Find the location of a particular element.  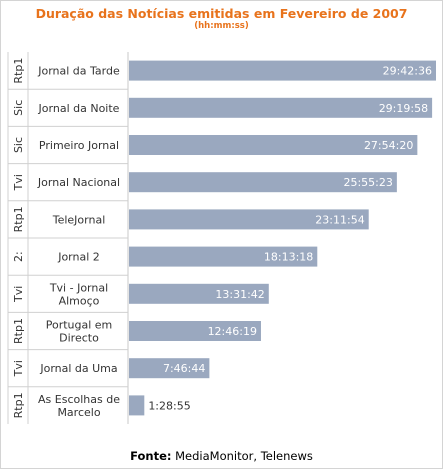

category-label: Tvi - Jornal is located at coordinates (78, 287).